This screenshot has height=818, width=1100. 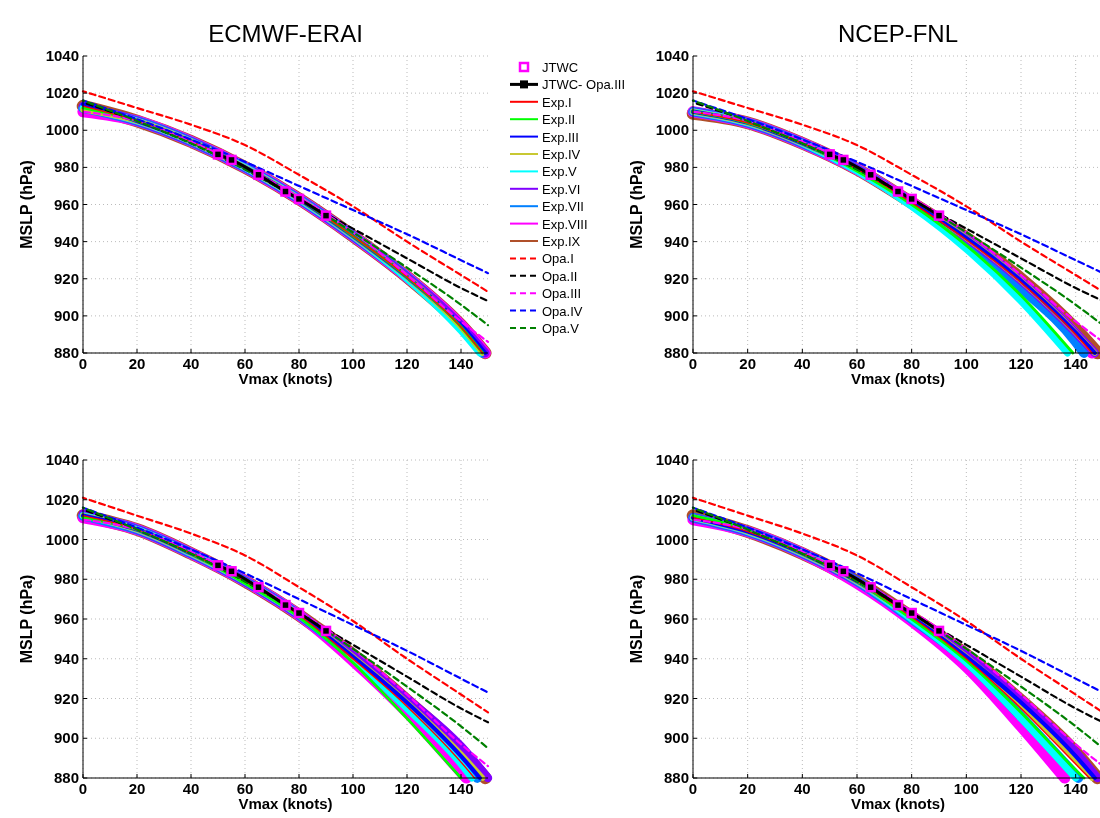 What do you see at coordinates (562, 294) in the screenshot?
I see `legend-label: Opa.III` at bounding box center [562, 294].